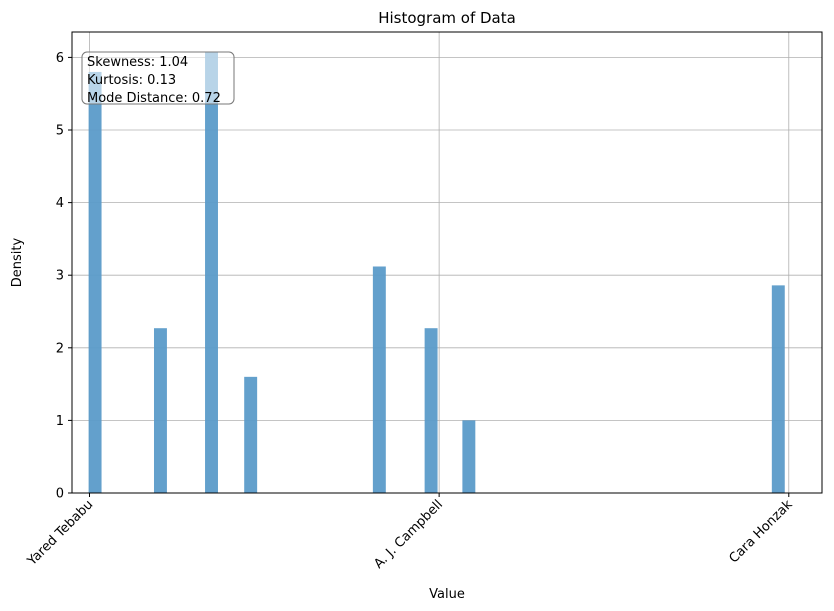 The height and width of the screenshot is (611, 834). I want to click on annotation-box, so click(158, 78).